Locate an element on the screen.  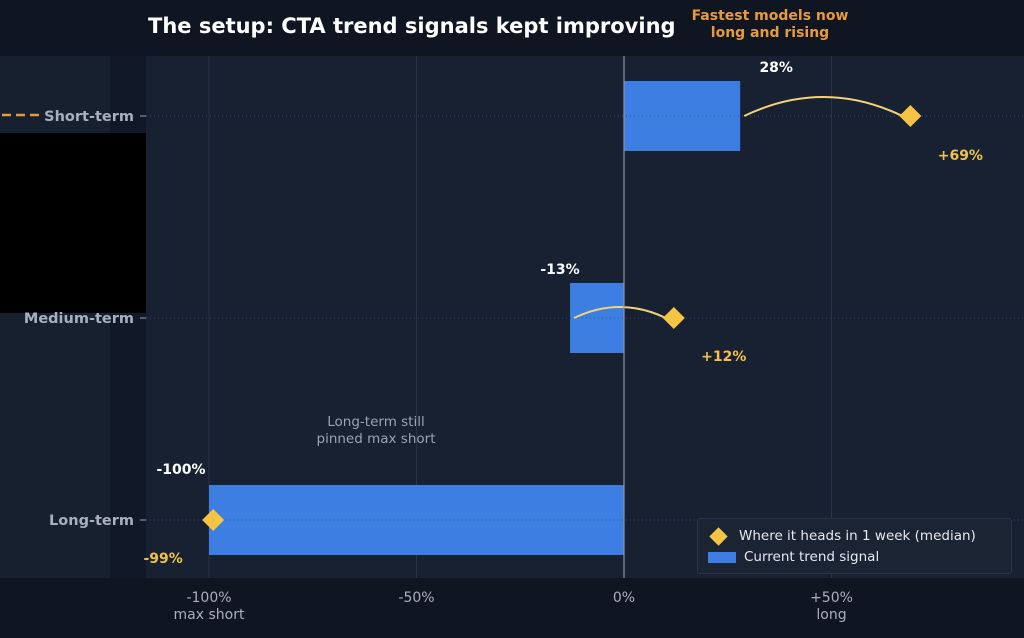
axis-band is located at coordinates (512, 608).